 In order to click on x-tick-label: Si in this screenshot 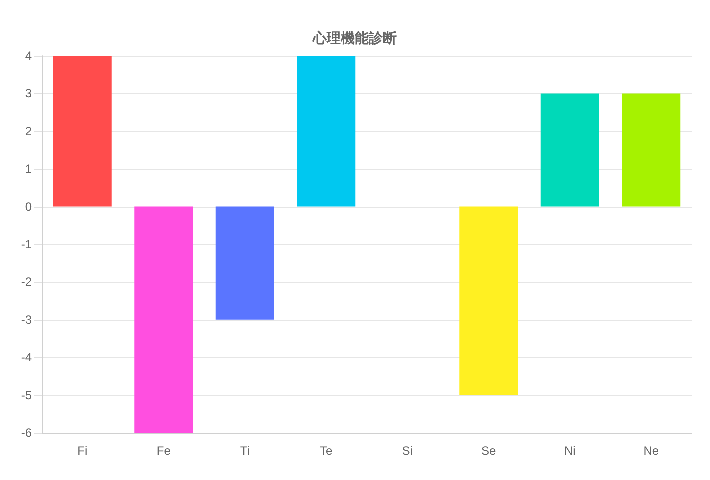, I will do `click(407, 451)`.